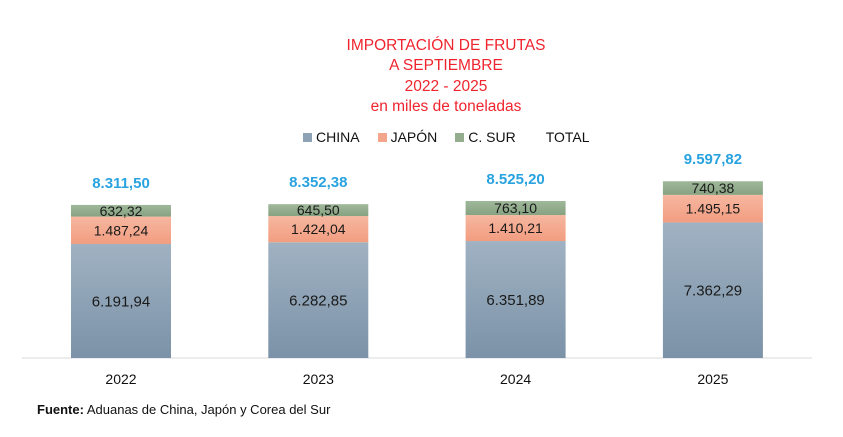 This screenshot has width=843, height=437. I want to click on chart-title-2: A SEPTIEMBRE, so click(446, 65).